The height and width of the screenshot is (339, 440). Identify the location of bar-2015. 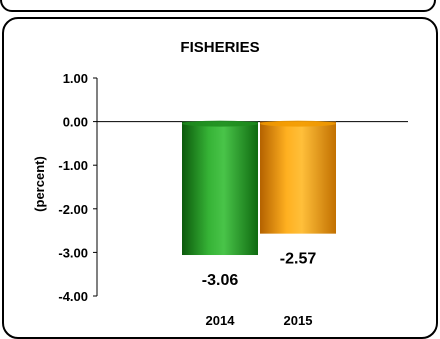
(298, 177).